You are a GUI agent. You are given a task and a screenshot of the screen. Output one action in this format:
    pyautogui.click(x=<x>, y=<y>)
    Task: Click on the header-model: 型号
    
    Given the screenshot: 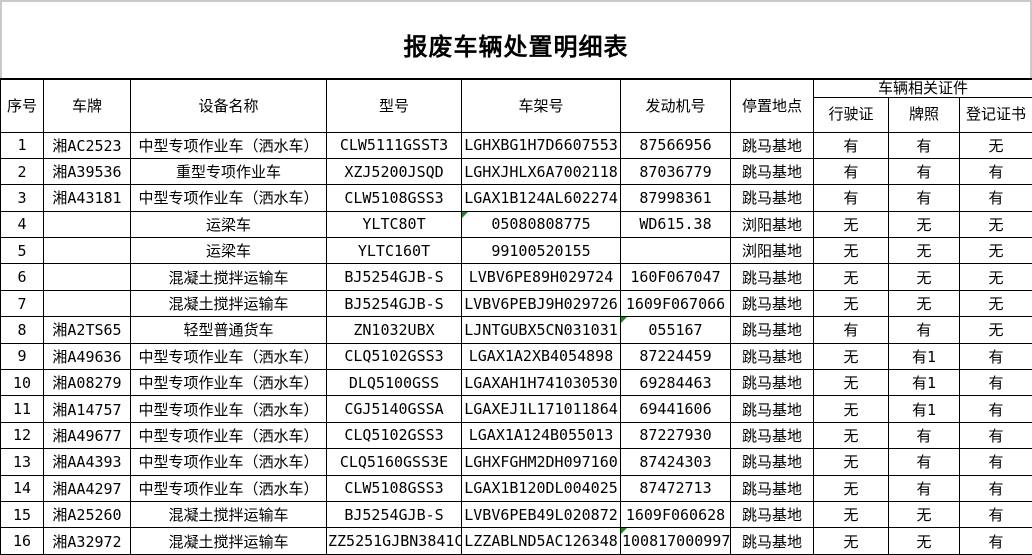 What is the action you would take?
    pyautogui.click(x=394, y=105)
    